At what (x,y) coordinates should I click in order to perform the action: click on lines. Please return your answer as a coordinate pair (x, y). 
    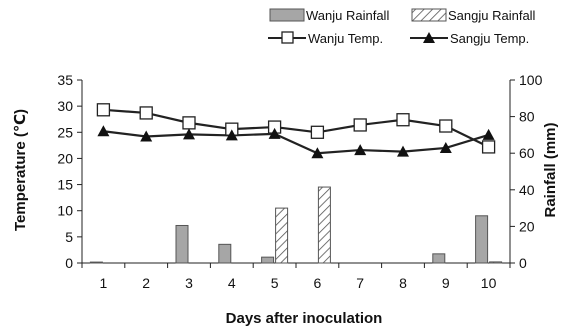
    Looking at the image, I should click on (296, 131).